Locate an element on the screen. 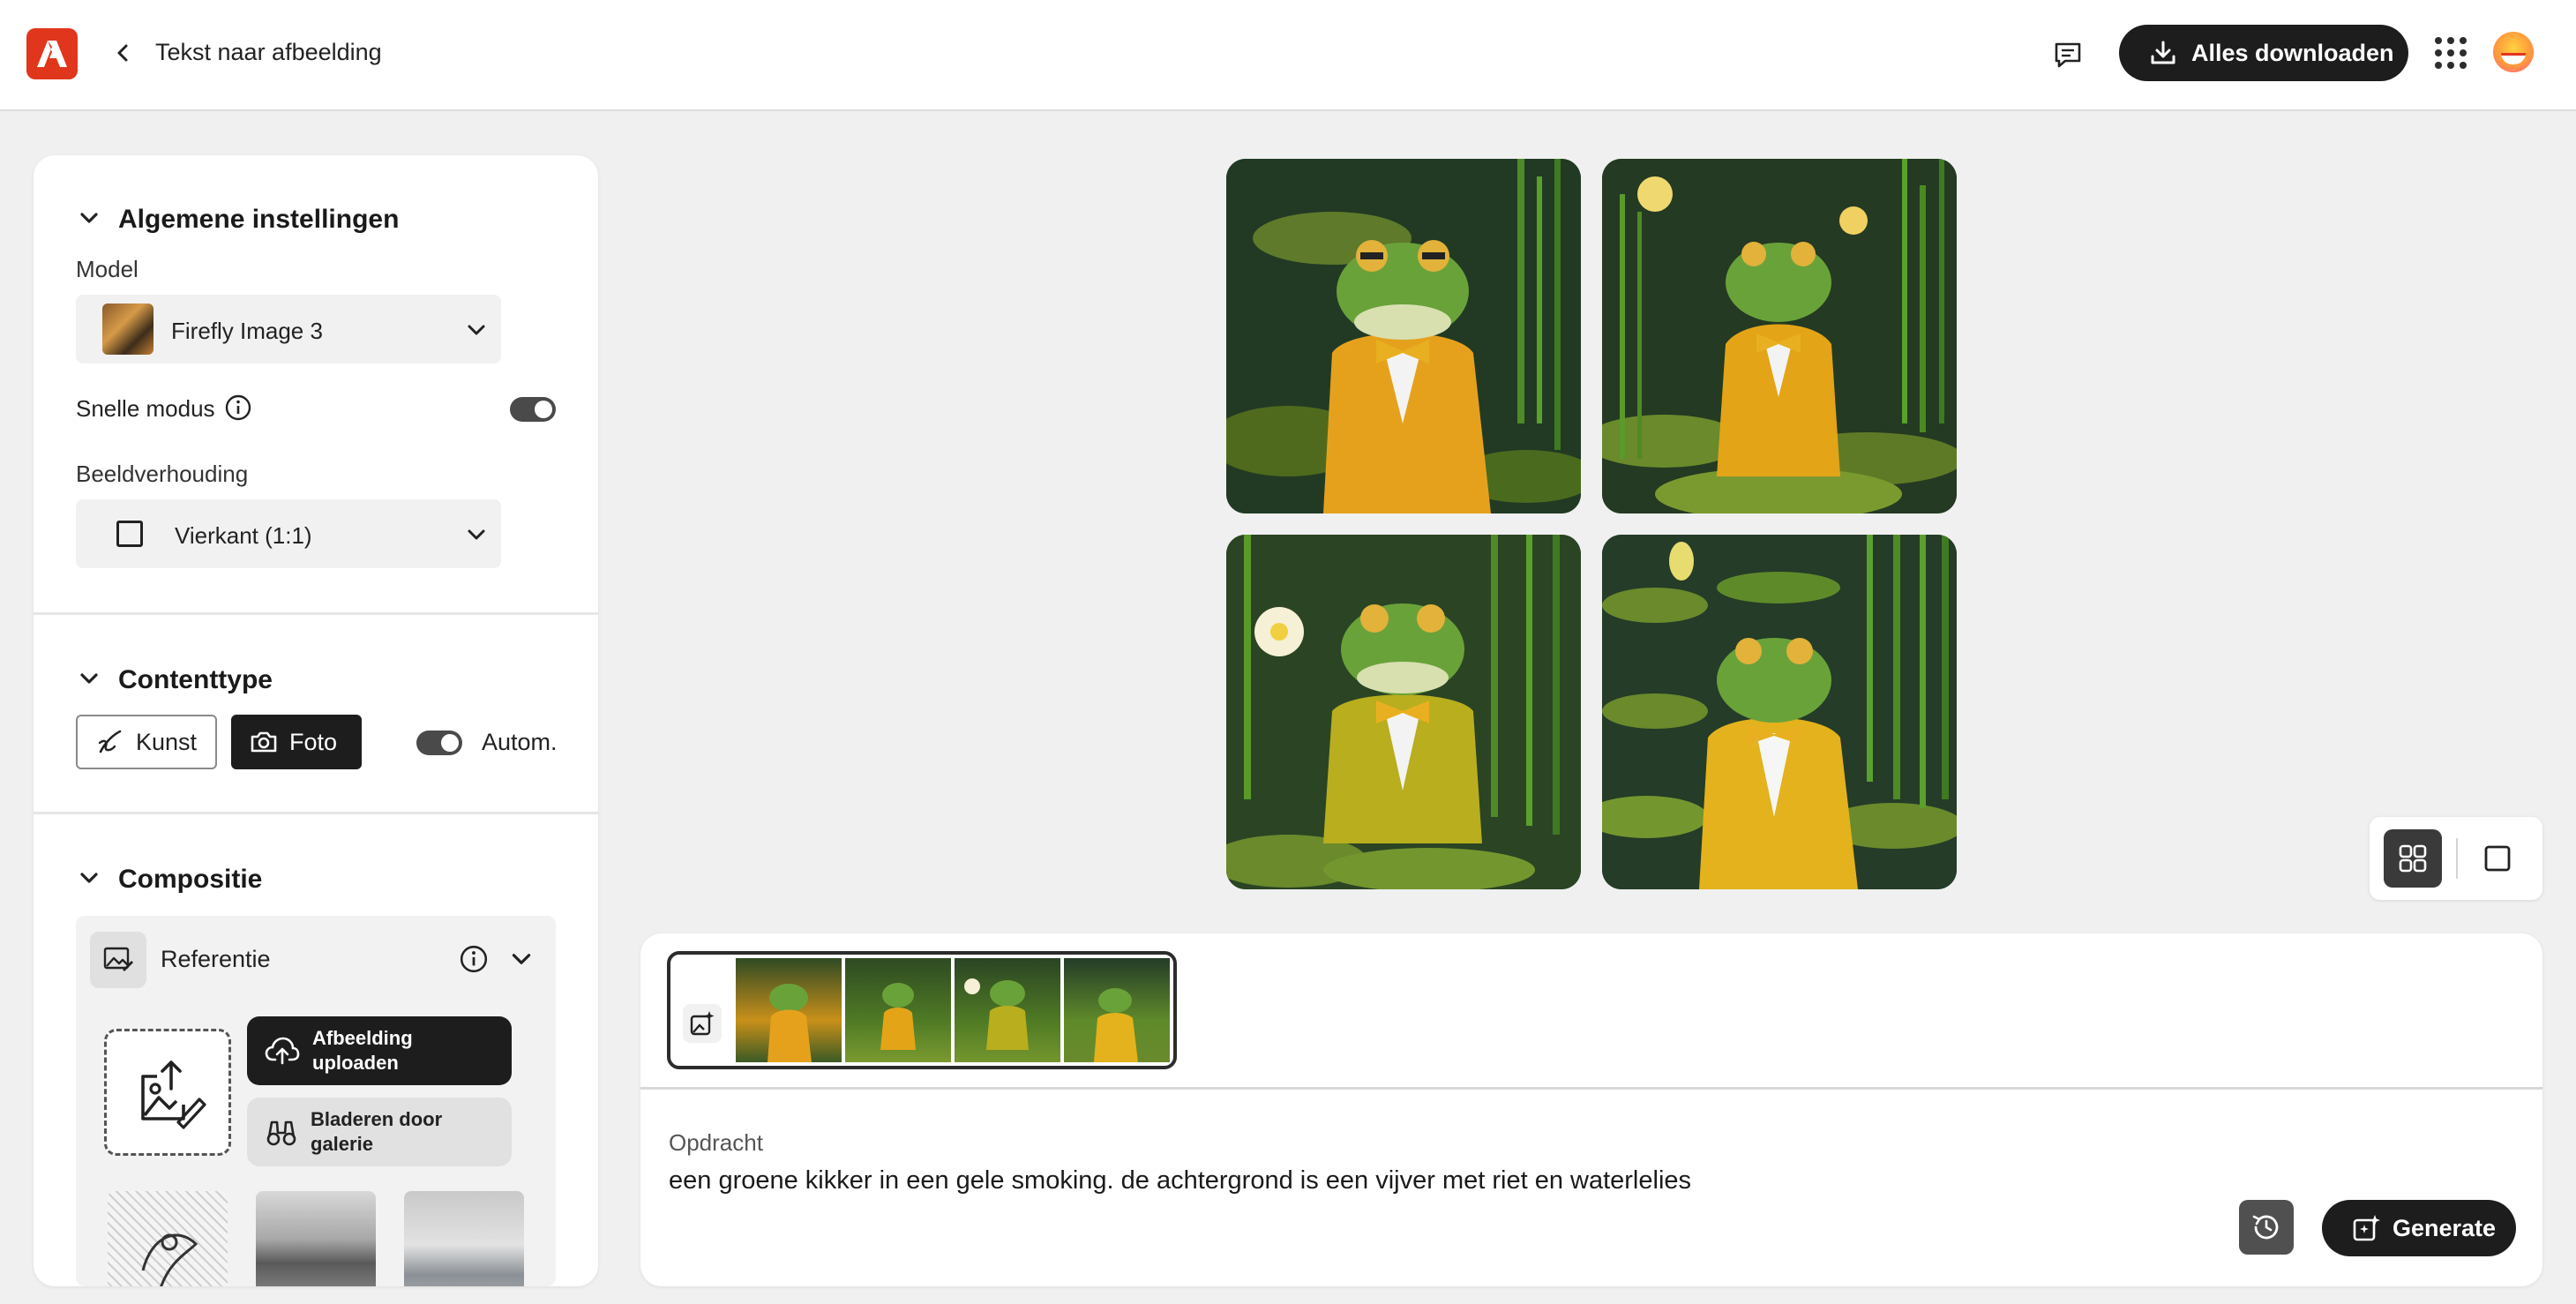 This screenshot has width=2576, height=1304. generate-label: Generate is located at coordinates (2445, 1227).